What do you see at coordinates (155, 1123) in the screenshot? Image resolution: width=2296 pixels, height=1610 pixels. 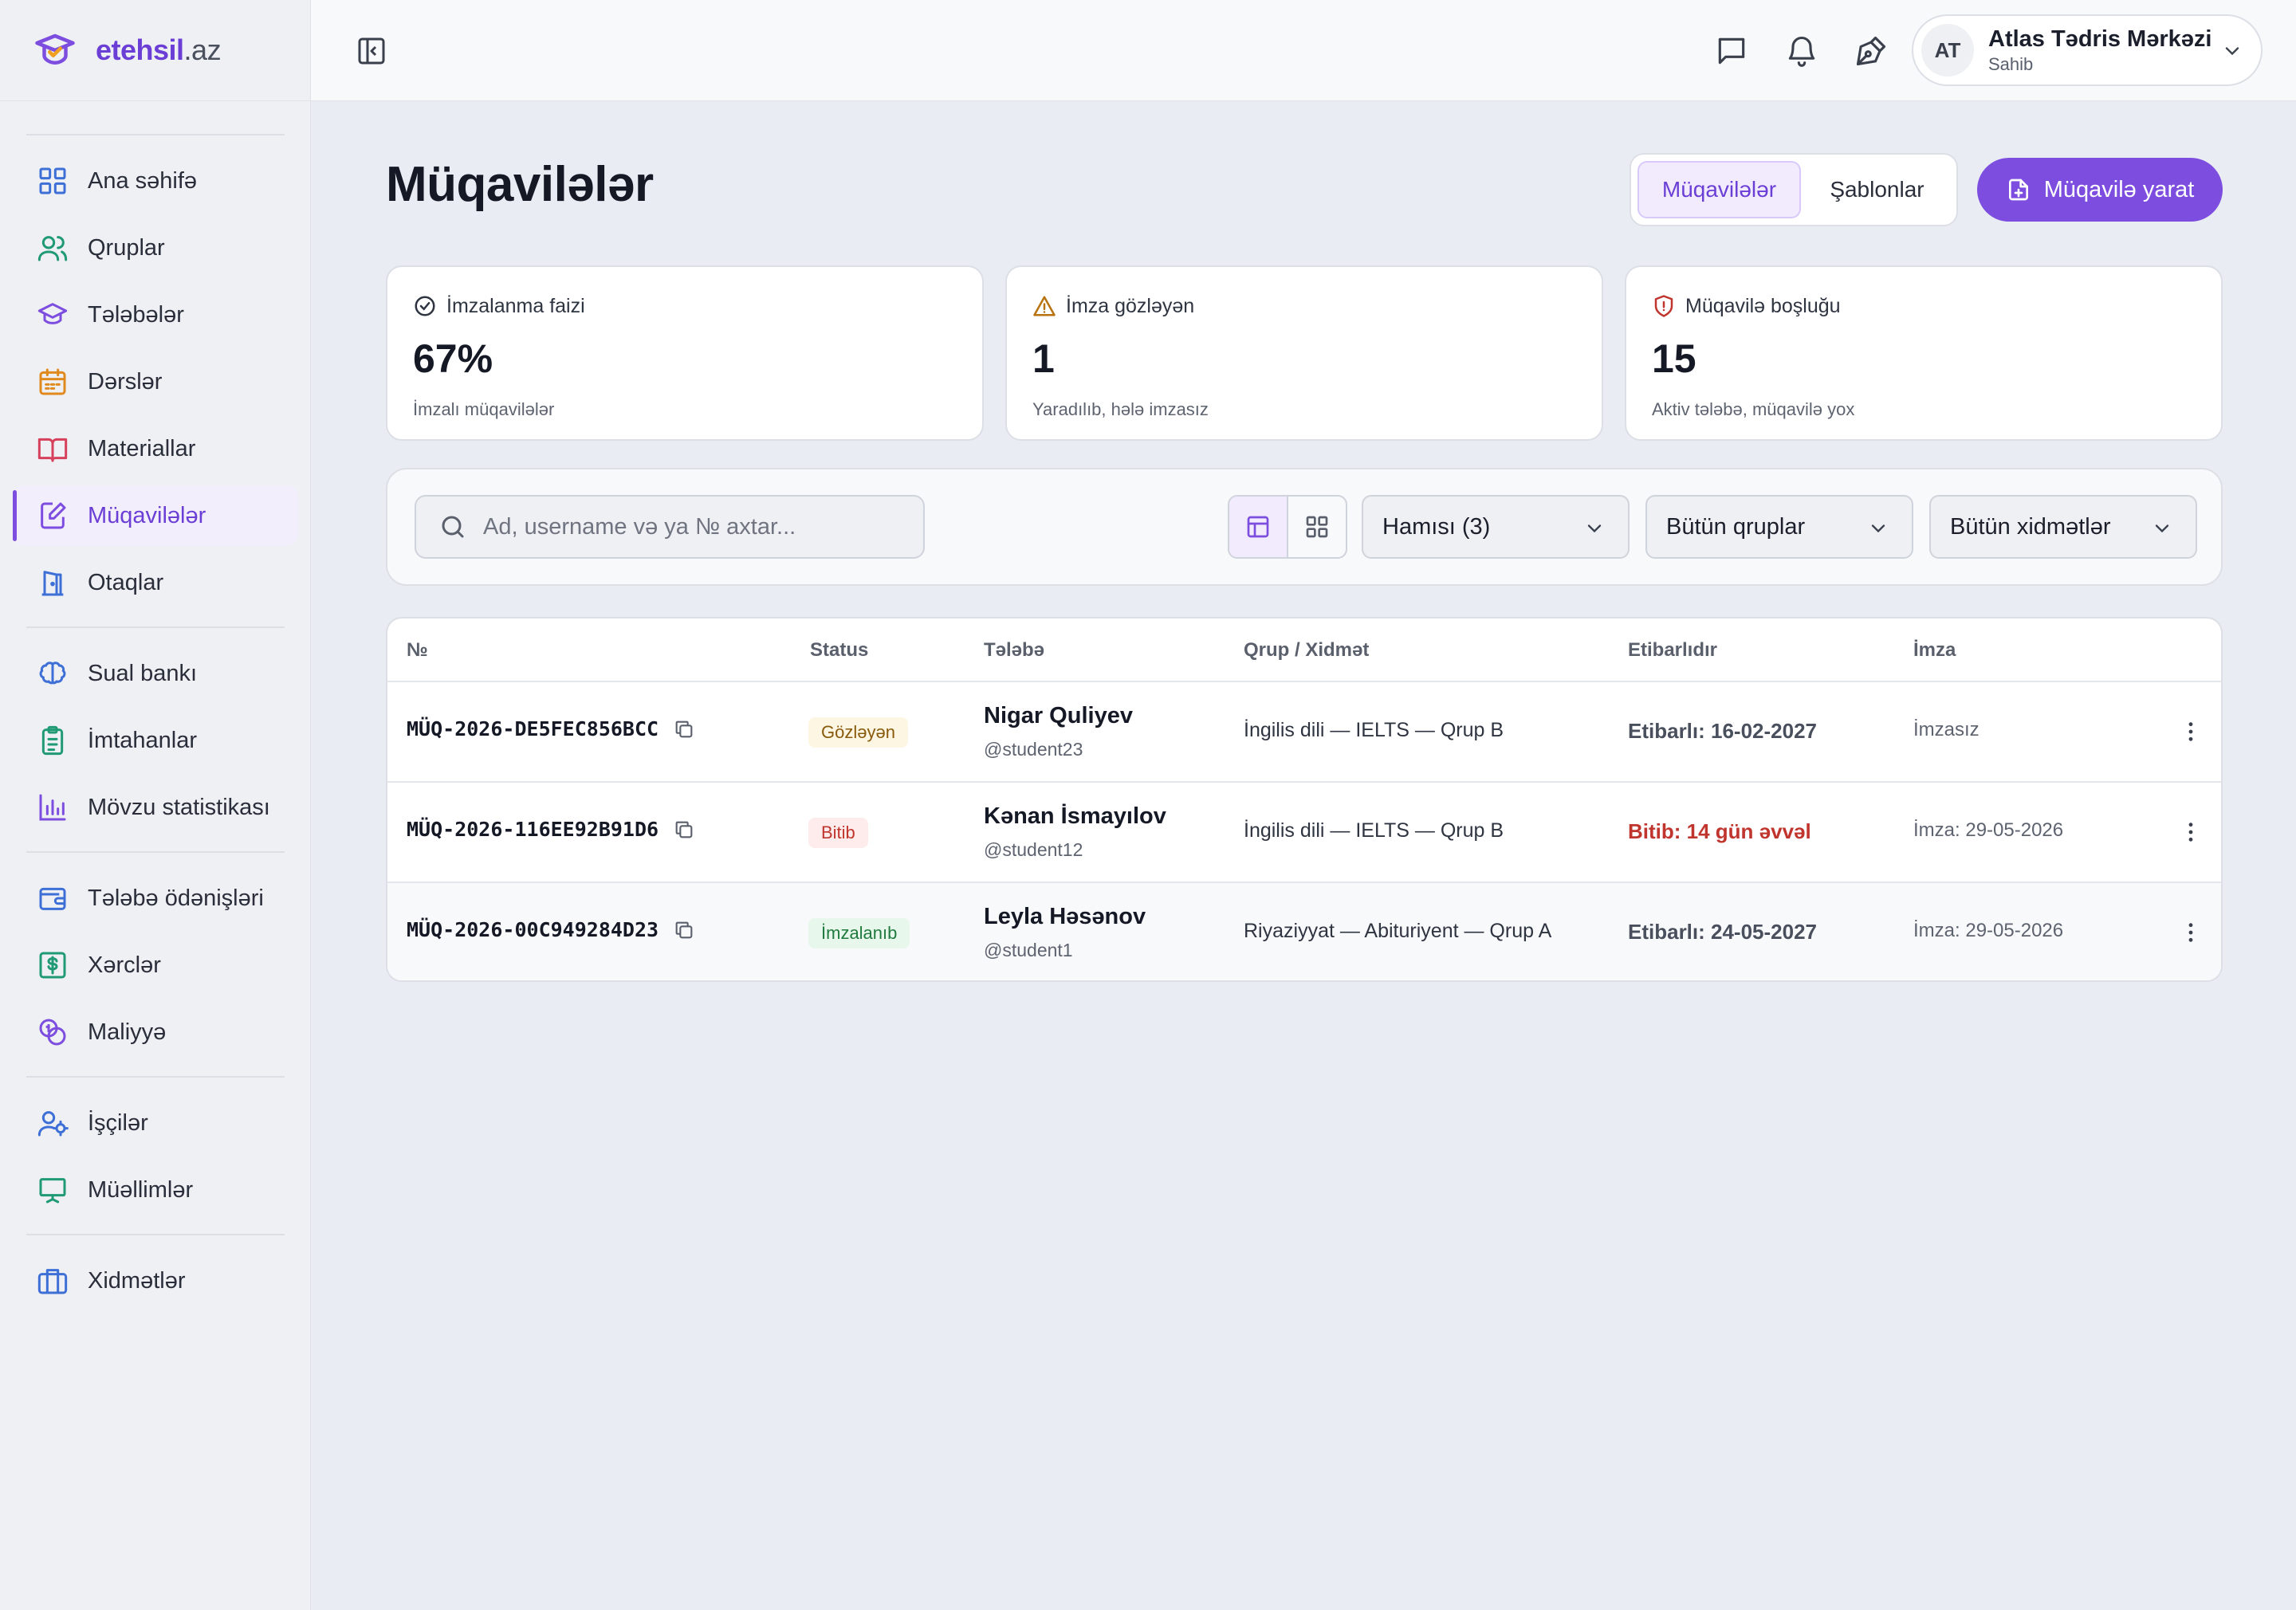 I see `sidebar-item-employees: İşçilər` at bounding box center [155, 1123].